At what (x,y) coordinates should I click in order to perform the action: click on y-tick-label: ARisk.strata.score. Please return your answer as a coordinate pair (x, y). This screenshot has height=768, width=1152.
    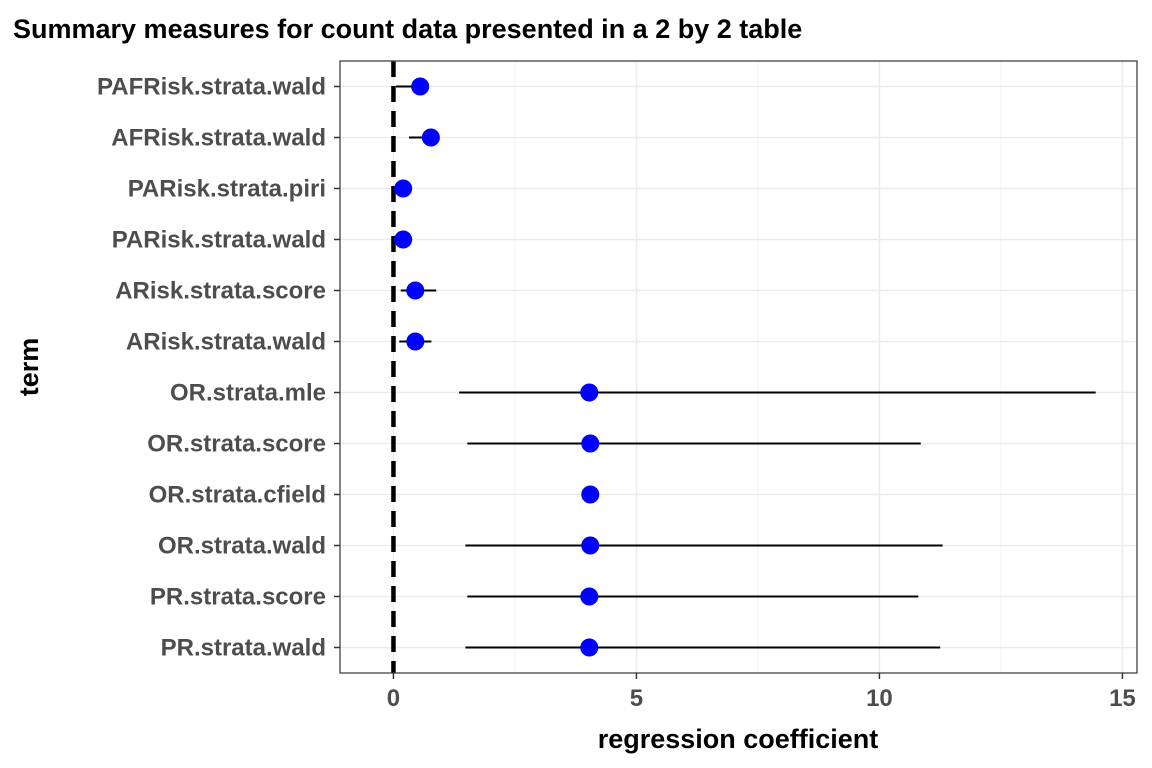
    Looking at the image, I should click on (220, 291).